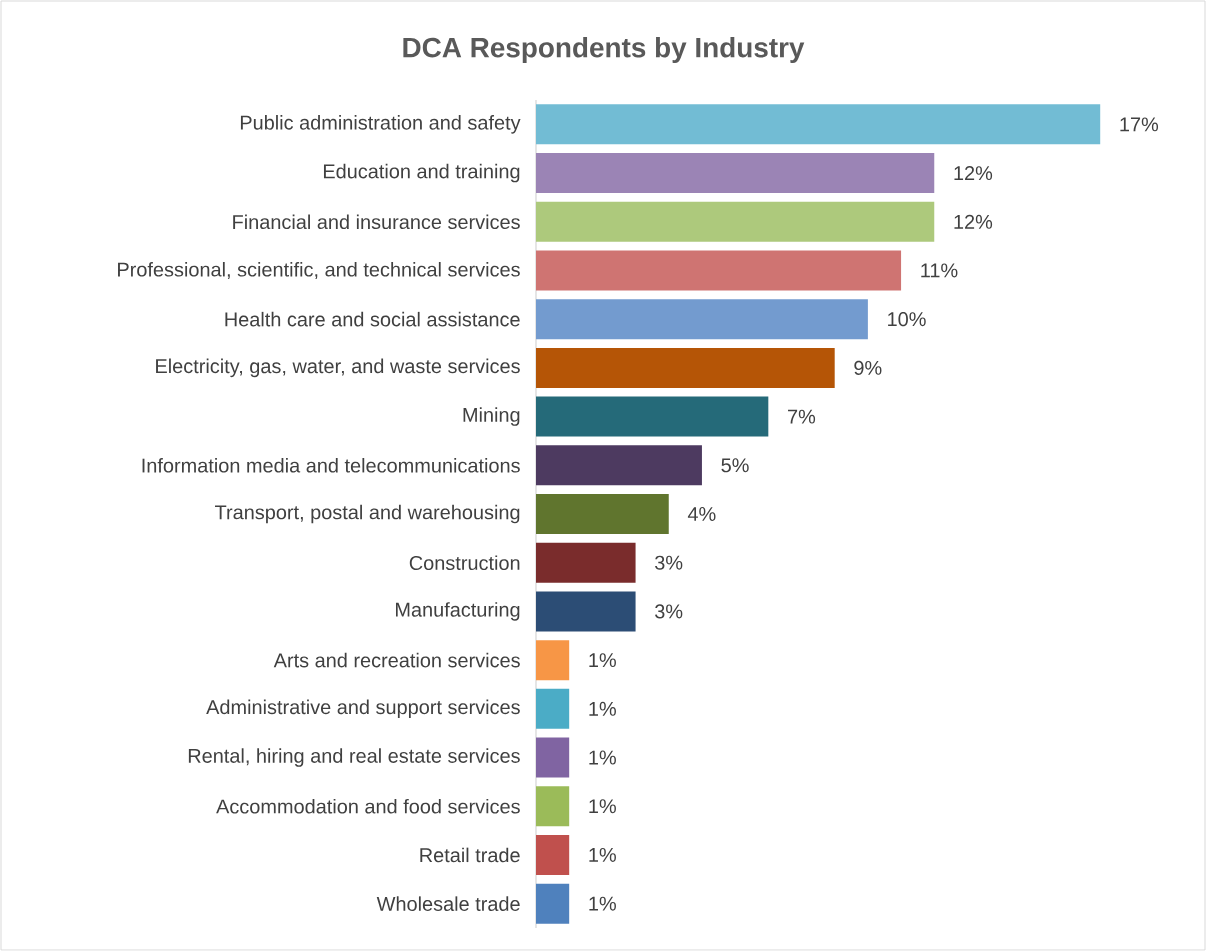  I want to click on y-tick-label: Electricity, gas, water, and waste services, so click(338, 368).